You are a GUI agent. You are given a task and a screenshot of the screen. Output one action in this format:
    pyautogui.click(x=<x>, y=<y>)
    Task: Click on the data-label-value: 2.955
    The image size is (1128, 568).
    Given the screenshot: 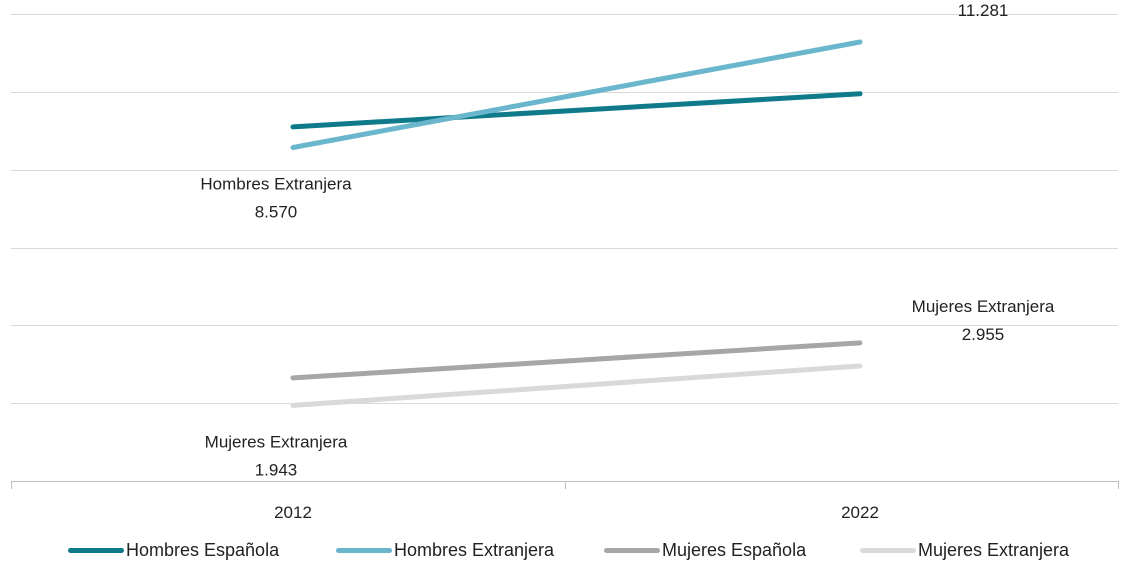 What is the action you would take?
    pyautogui.click(x=983, y=334)
    